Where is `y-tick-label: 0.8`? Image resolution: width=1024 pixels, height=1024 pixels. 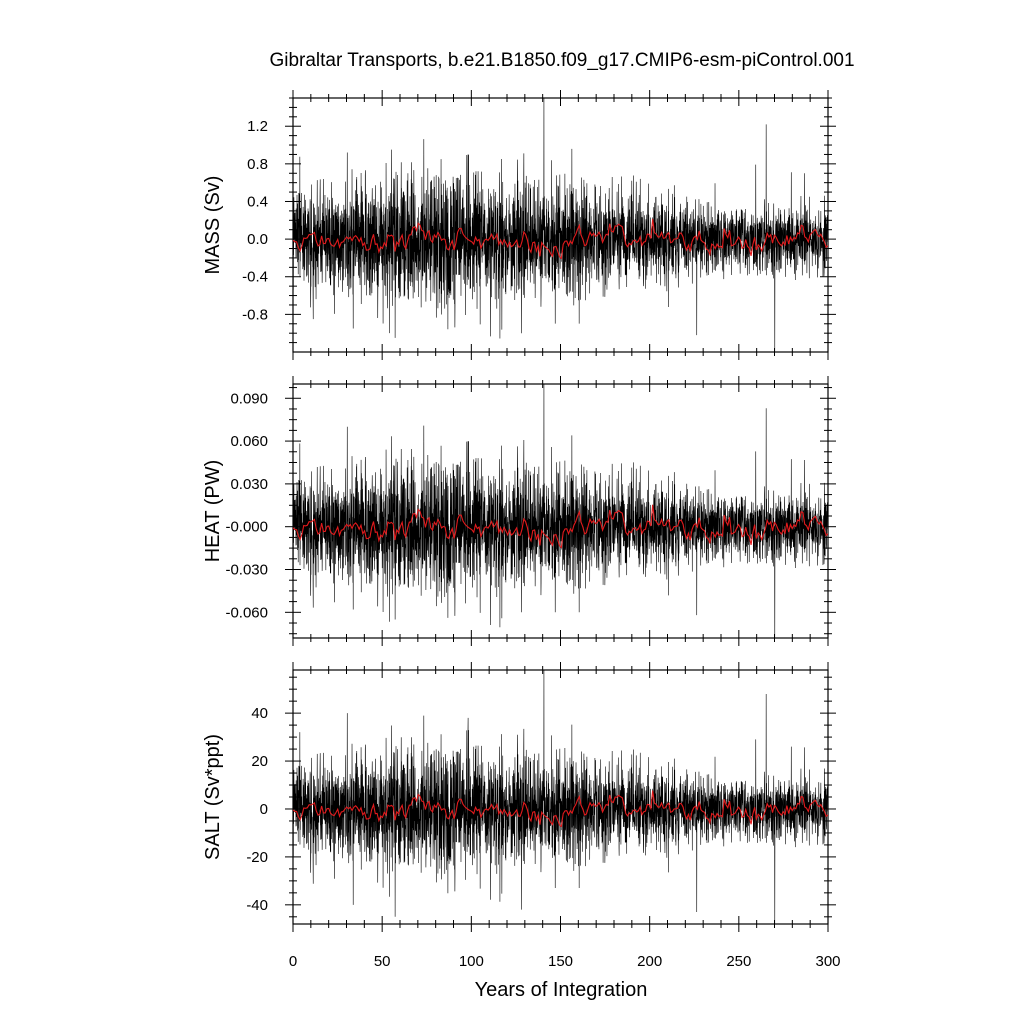 y-tick-label: 0.8 is located at coordinates (257, 164).